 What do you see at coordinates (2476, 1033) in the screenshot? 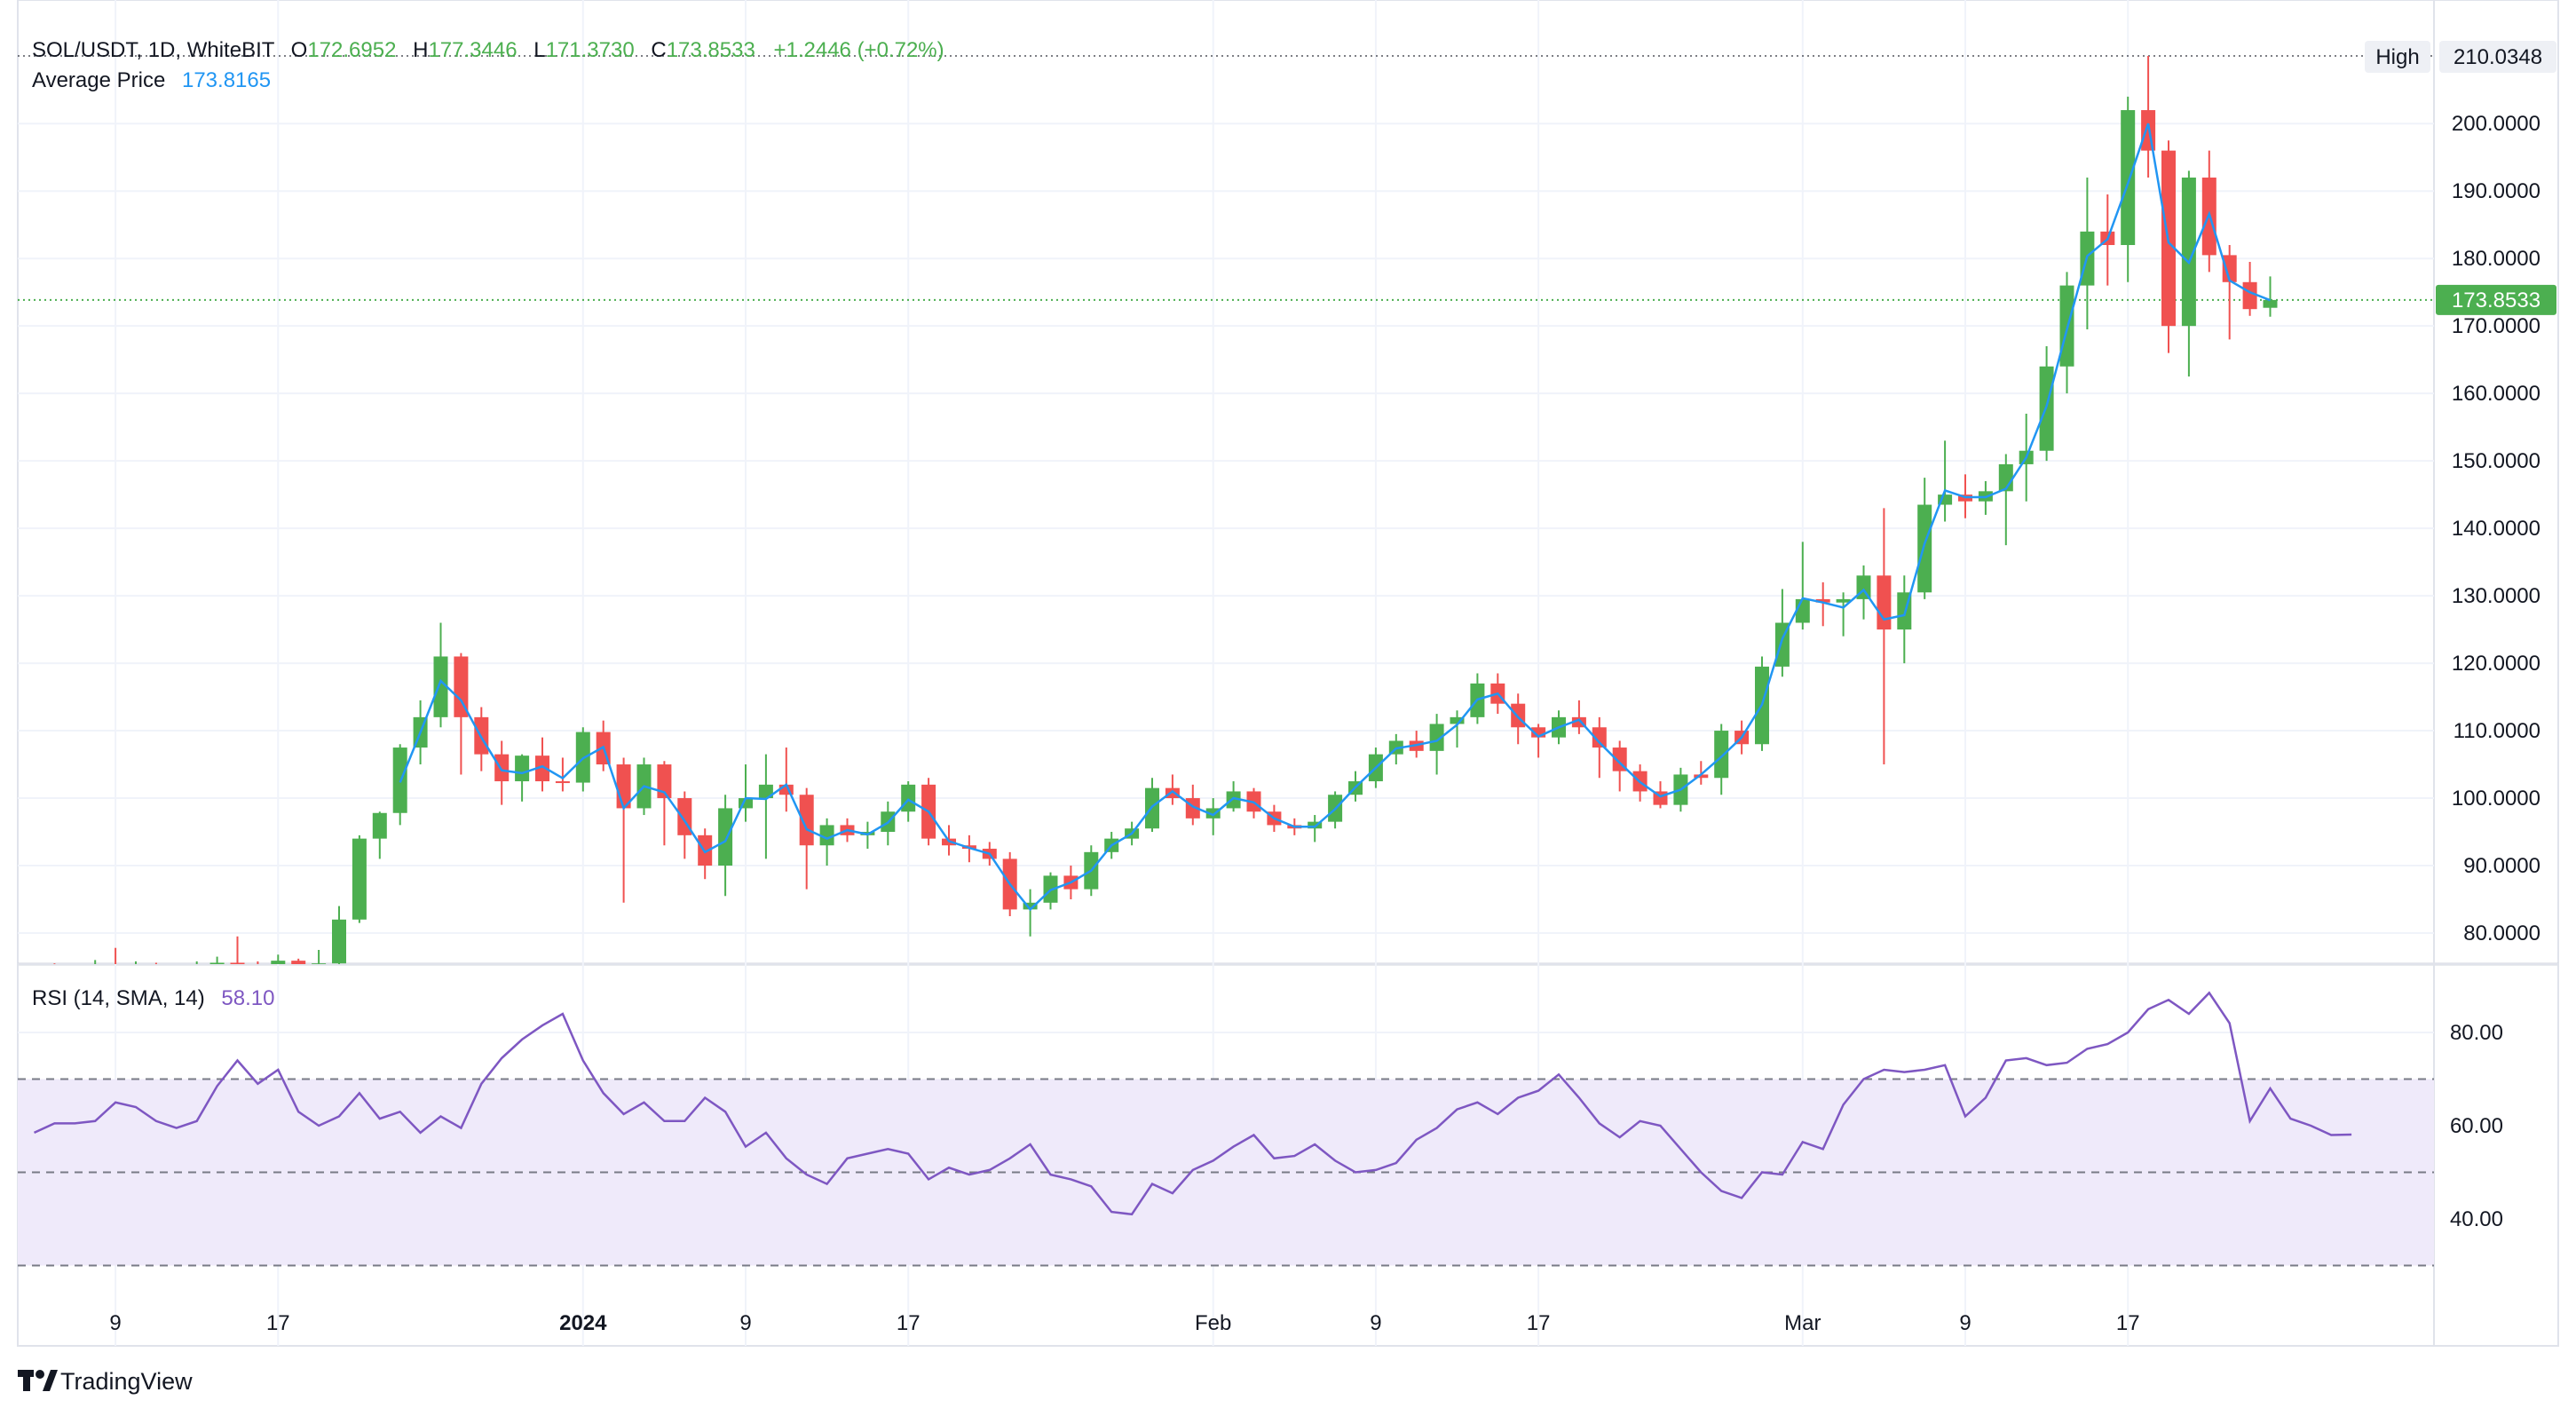
I see `rsi-tick-label: 80.00` at bounding box center [2476, 1033].